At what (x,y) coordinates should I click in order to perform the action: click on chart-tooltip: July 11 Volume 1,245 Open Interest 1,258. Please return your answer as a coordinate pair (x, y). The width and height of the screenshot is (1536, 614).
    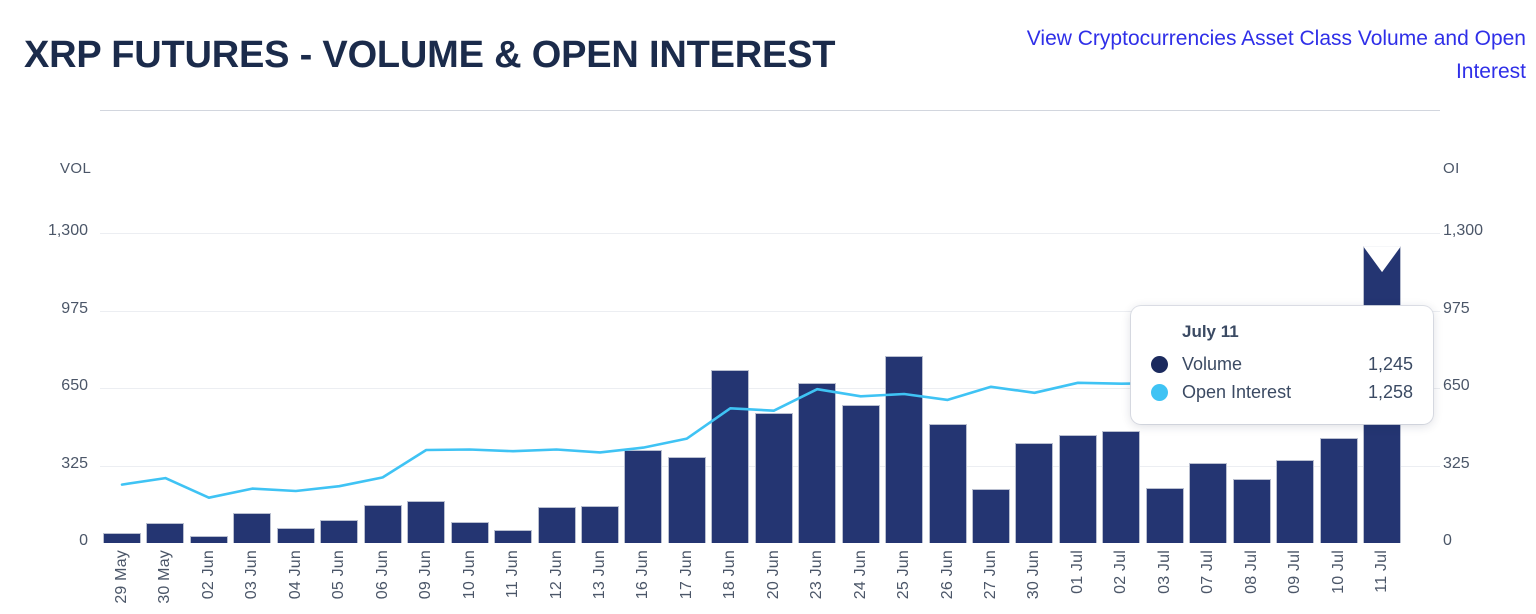
    Looking at the image, I should click on (1282, 365).